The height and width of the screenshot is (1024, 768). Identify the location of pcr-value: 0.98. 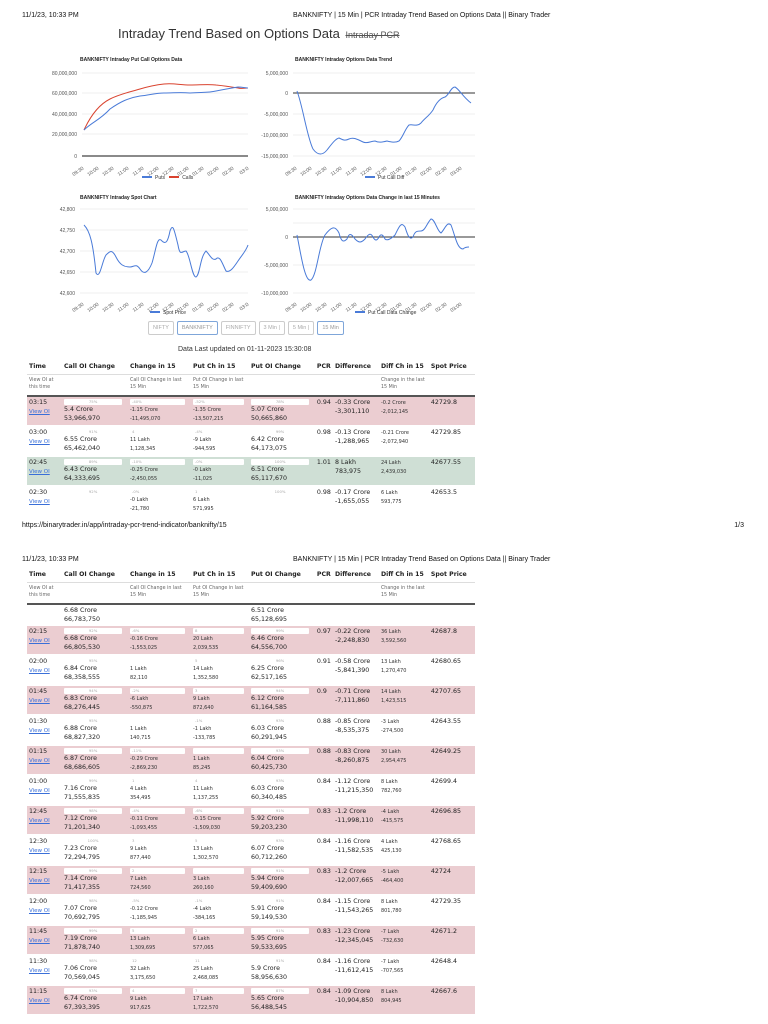
(323, 501).